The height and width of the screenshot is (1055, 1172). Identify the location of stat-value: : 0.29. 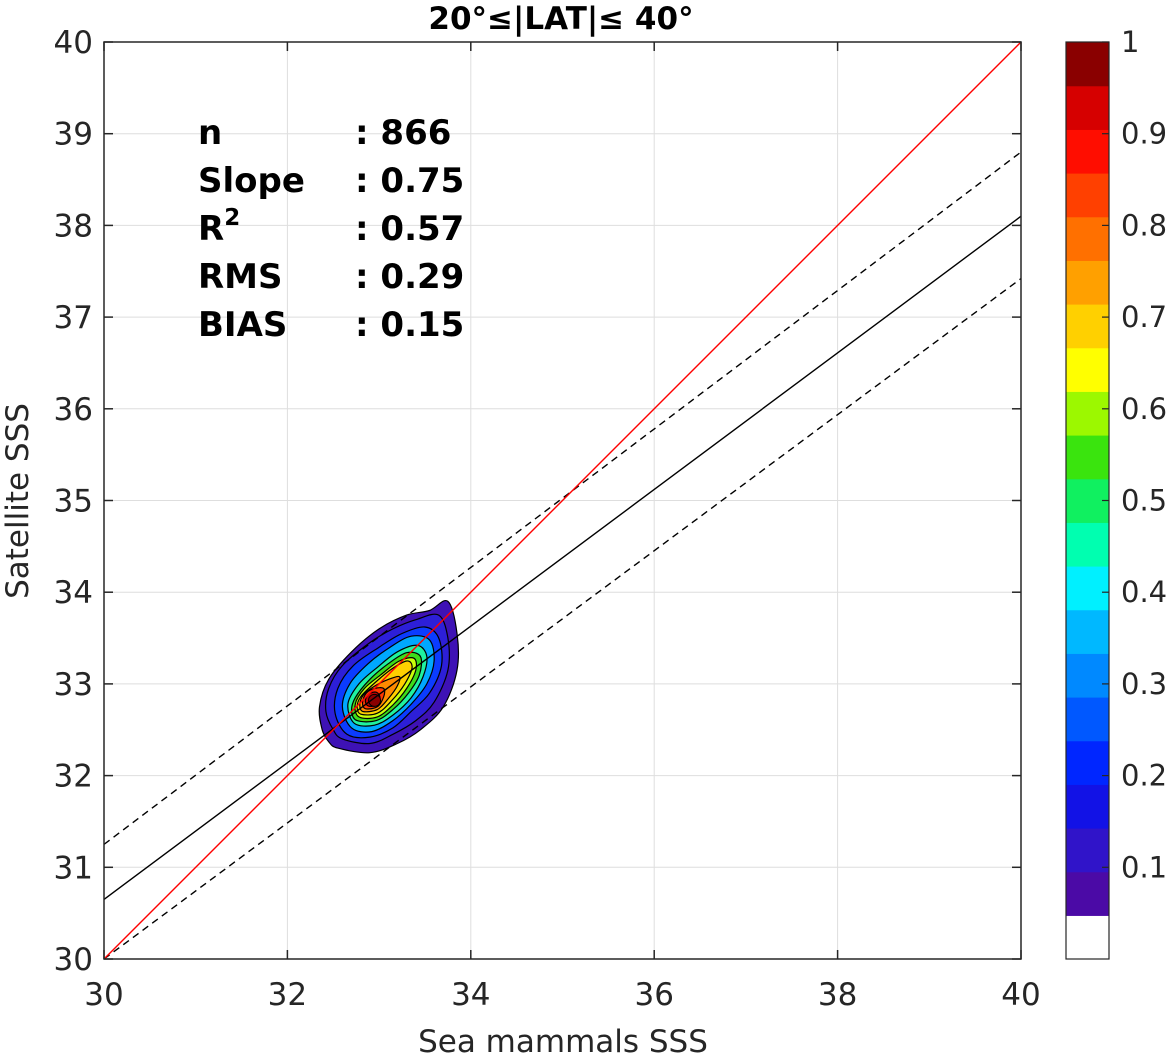
(409, 277).